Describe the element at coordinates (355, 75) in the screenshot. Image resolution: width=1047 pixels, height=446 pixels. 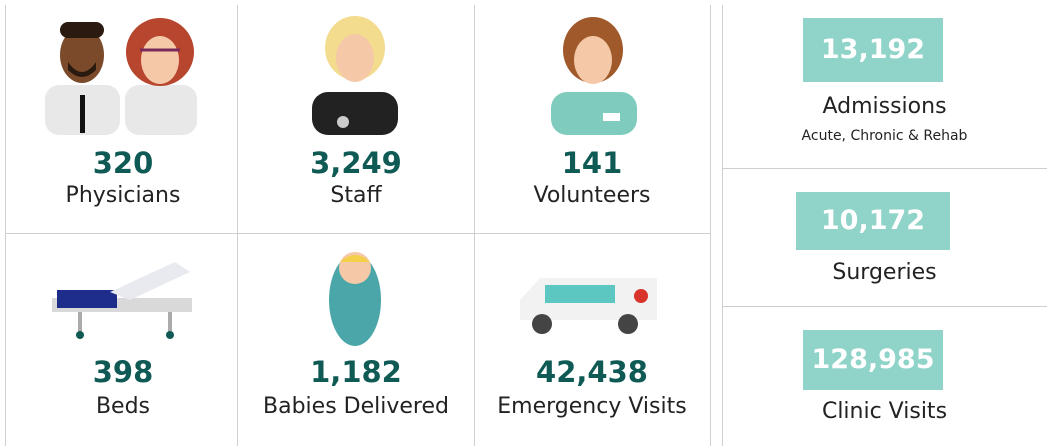
I see `staff-icon` at that location.